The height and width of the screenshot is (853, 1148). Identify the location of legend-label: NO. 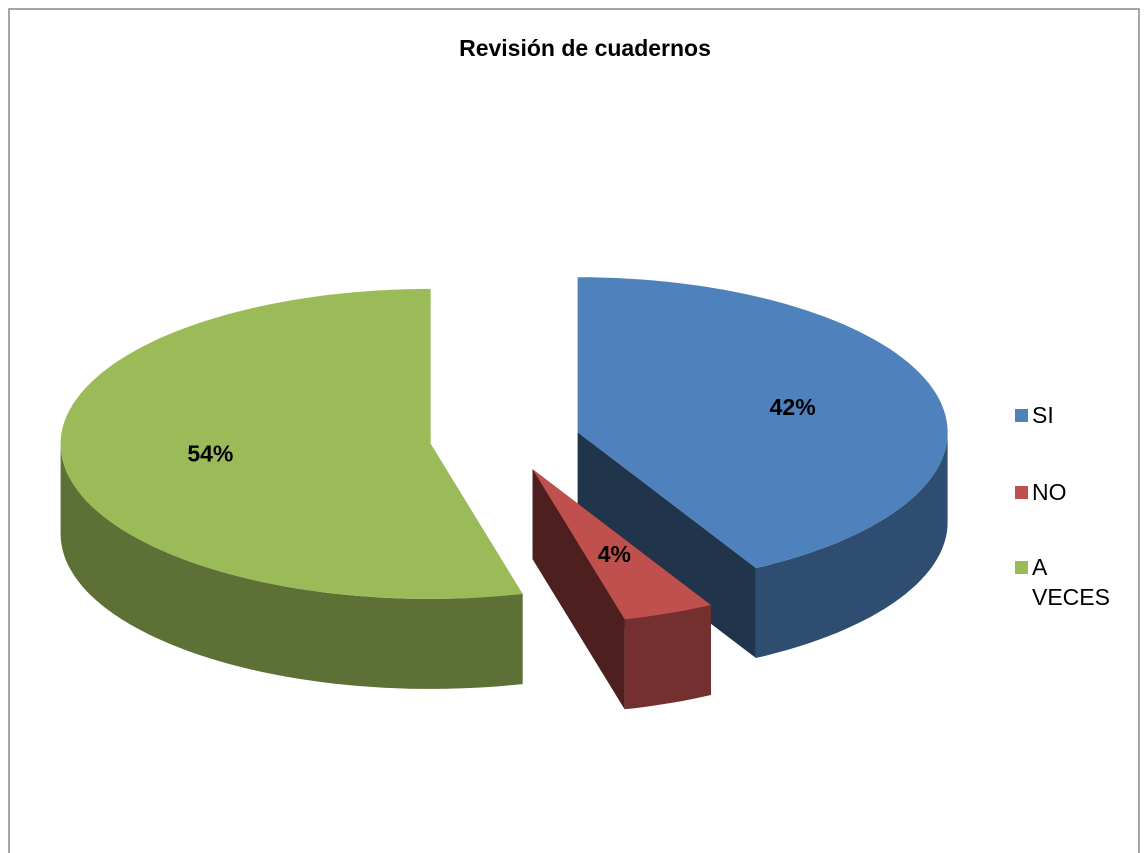
(1049, 492).